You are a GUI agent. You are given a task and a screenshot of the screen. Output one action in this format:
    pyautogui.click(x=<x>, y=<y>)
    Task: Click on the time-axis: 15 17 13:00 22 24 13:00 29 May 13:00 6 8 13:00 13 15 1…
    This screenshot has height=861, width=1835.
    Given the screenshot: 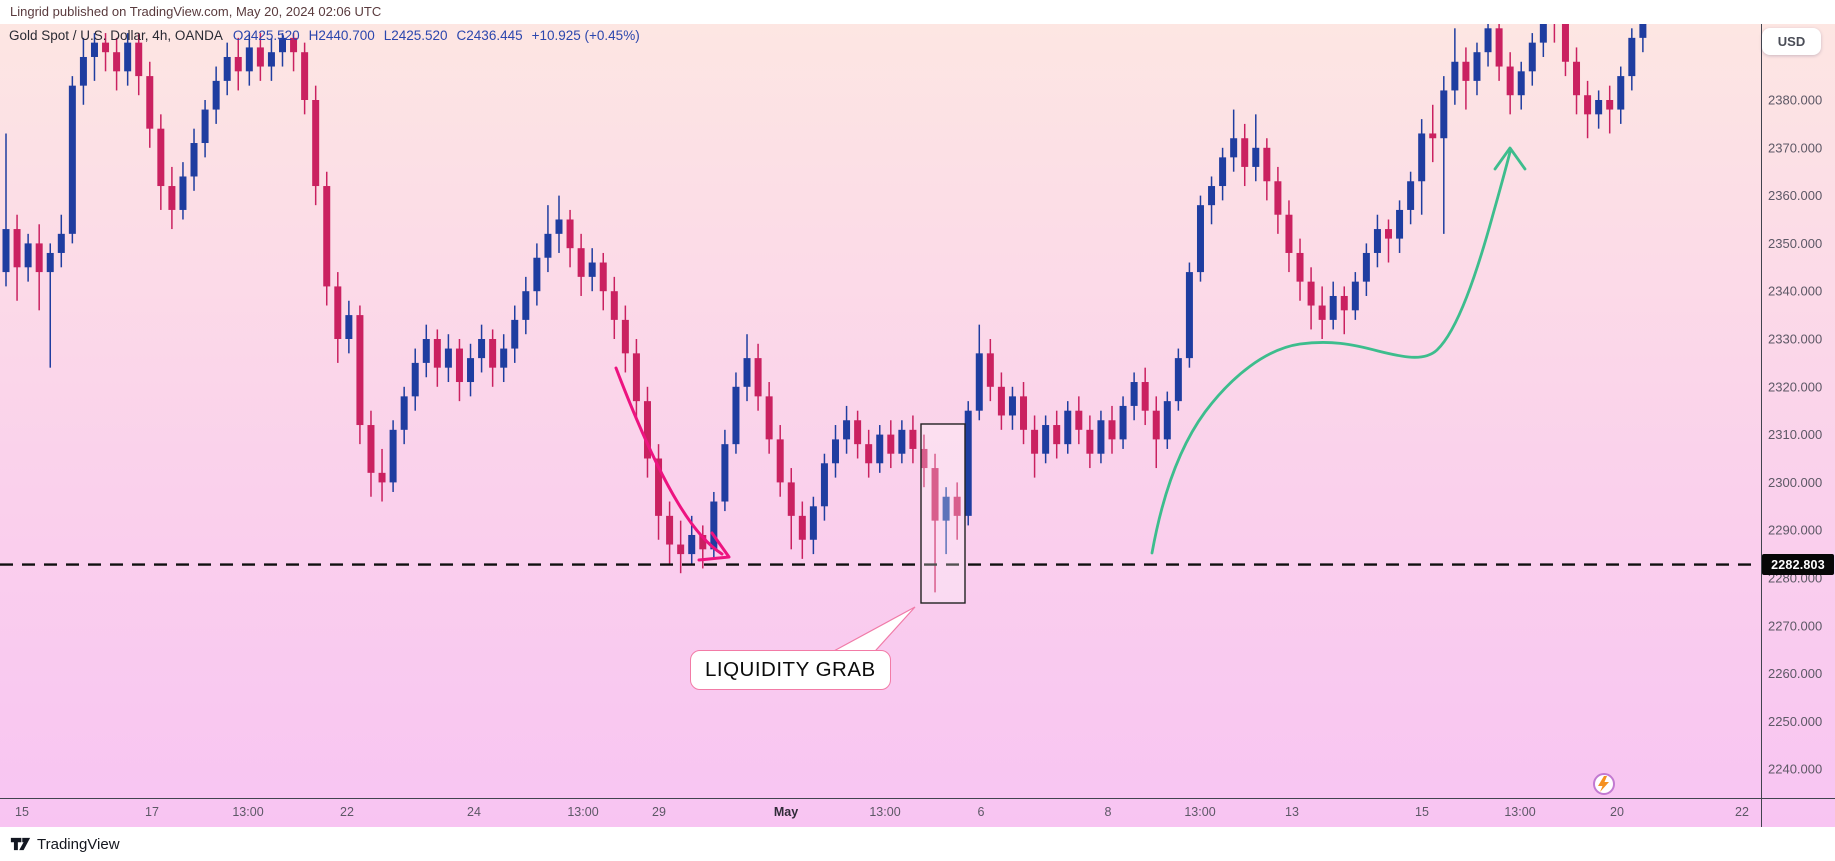 What is the action you would take?
    pyautogui.click(x=882, y=812)
    